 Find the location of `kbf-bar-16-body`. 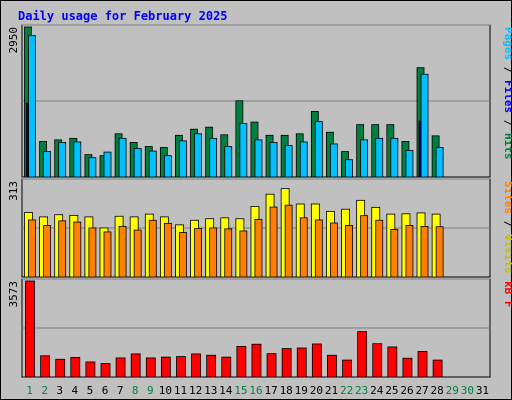

kbf-bar-16-body is located at coordinates (256, 360).